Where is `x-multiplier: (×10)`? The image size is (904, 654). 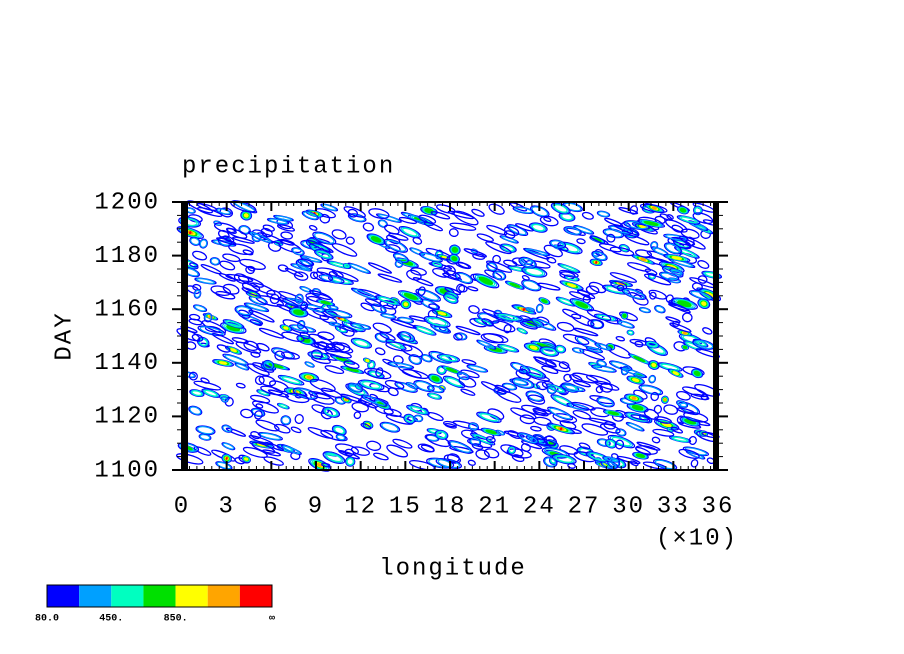 x-multiplier: (×10) is located at coordinates (697, 538).